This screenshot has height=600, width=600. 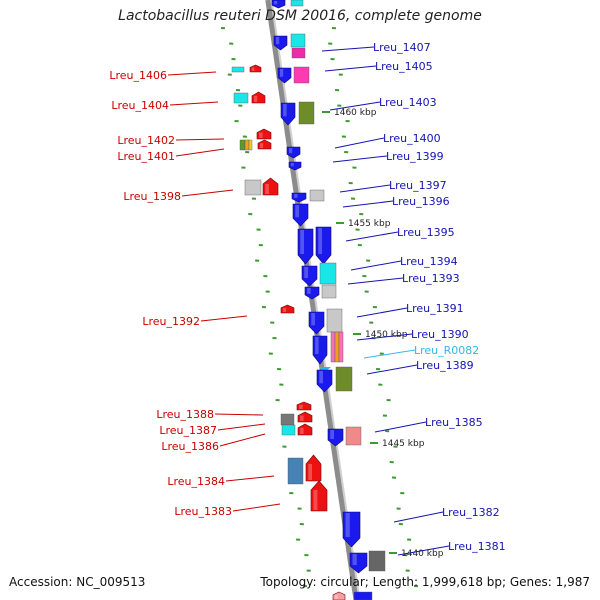 What do you see at coordinates (446, 350) in the screenshot?
I see `gene-label: Lreu_R0082` at bounding box center [446, 350].